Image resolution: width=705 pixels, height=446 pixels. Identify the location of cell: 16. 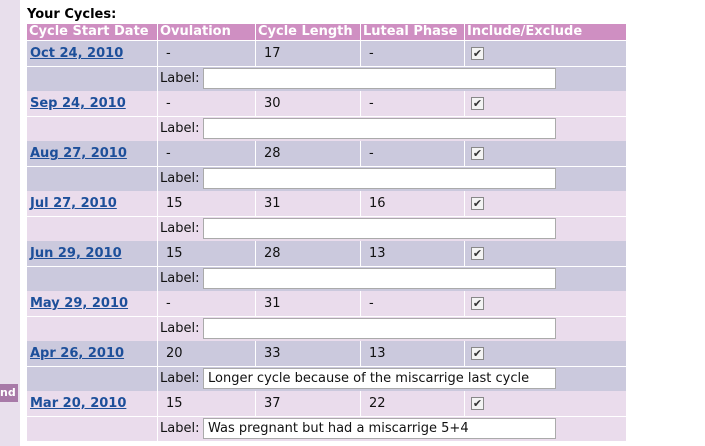
(412, 203).